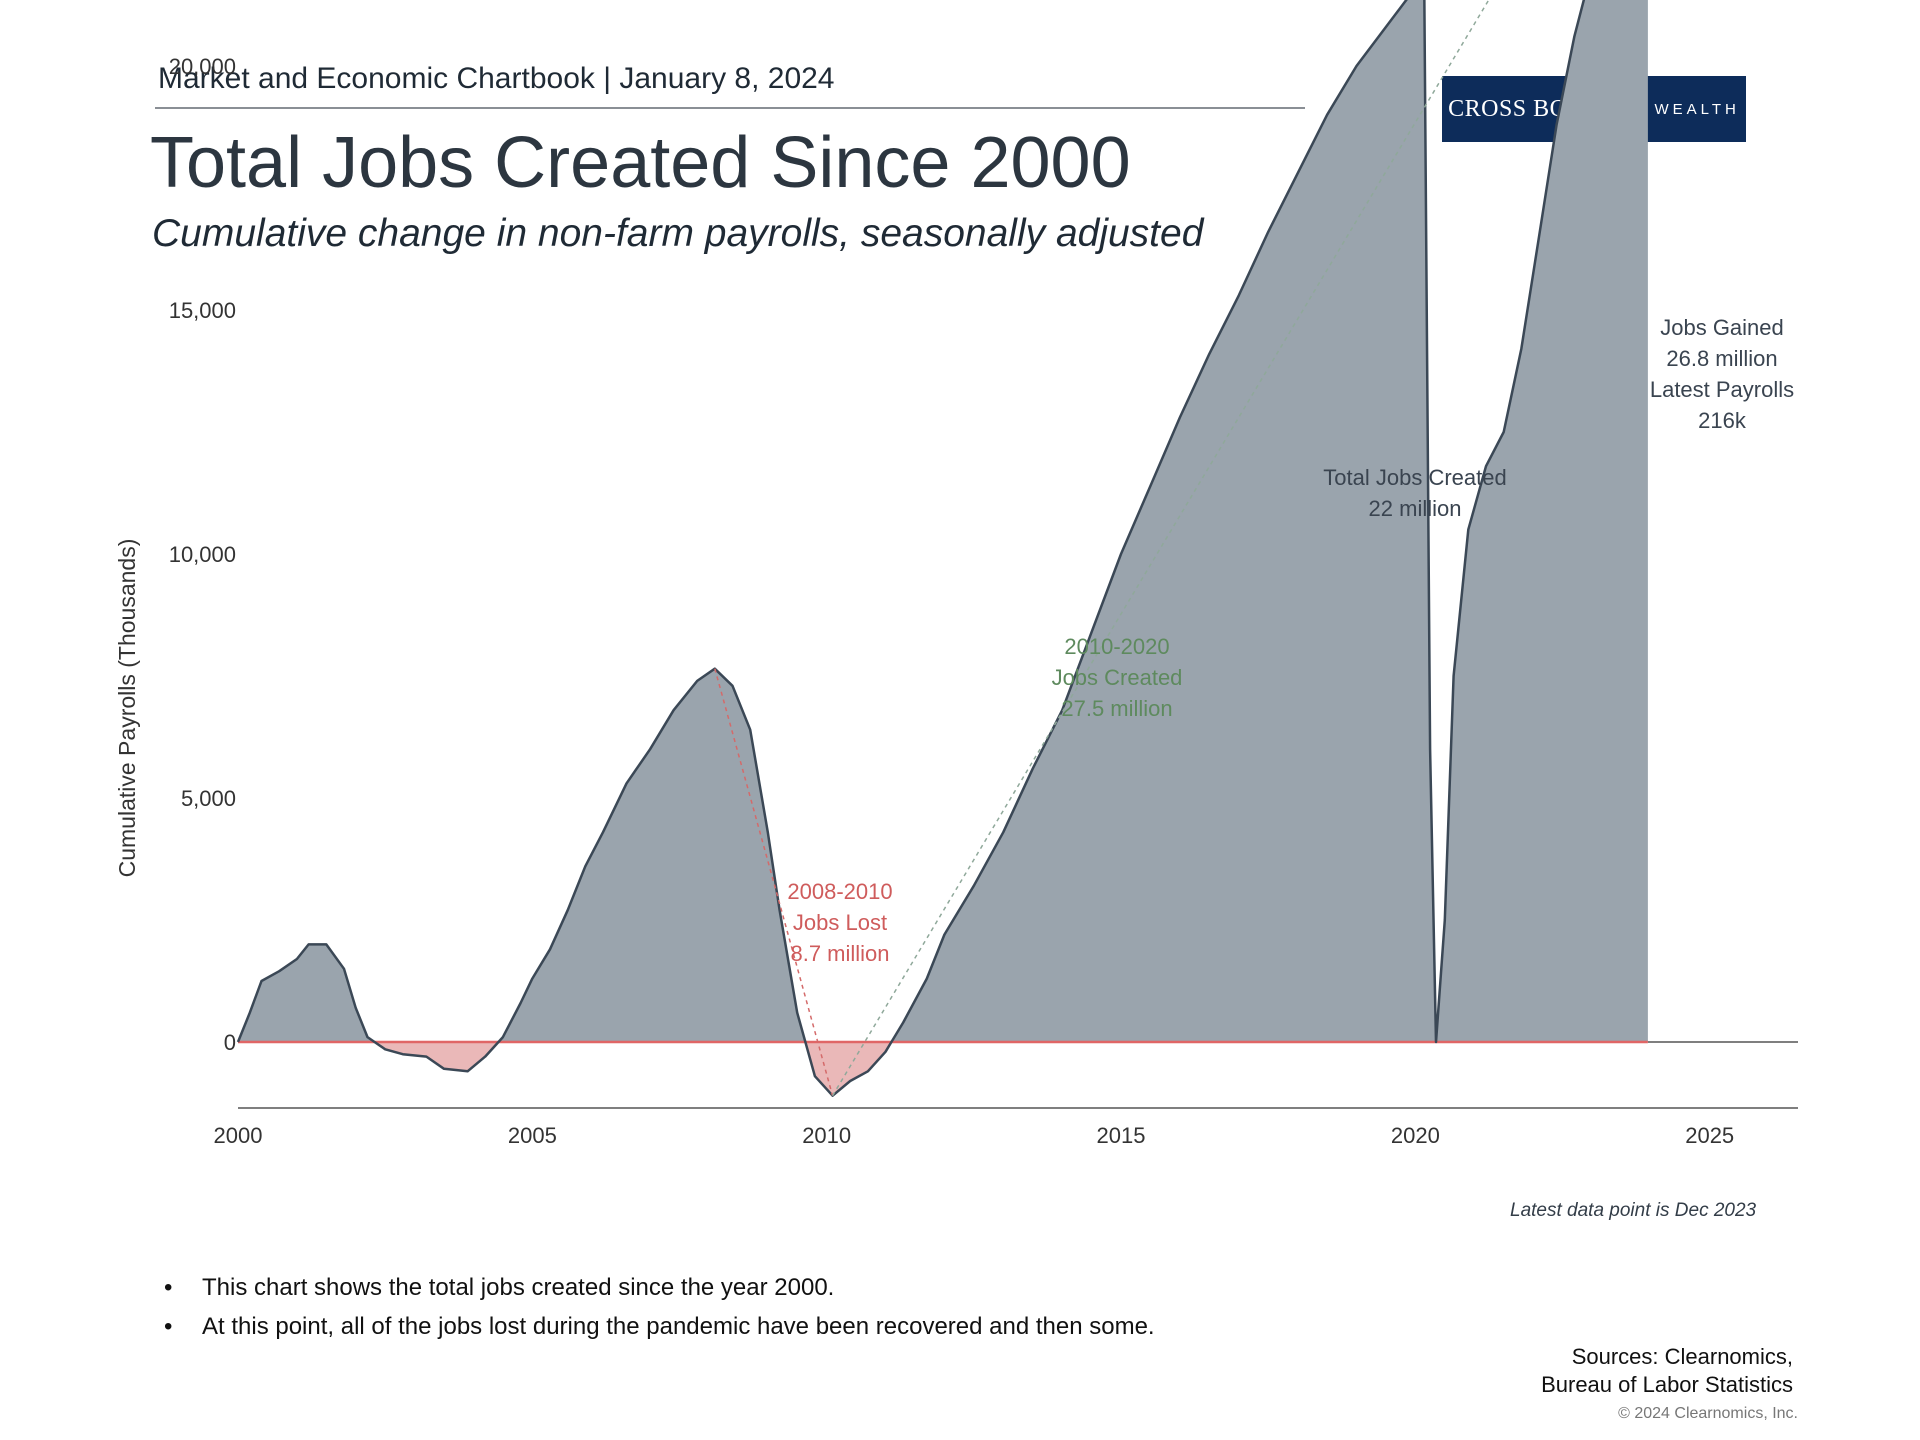 The width and height of the screenshot is (1920, 1440). Describe the element at coordinates (532, 1135) in the screenshot. I see `x-tick-label: 2005` at that location.